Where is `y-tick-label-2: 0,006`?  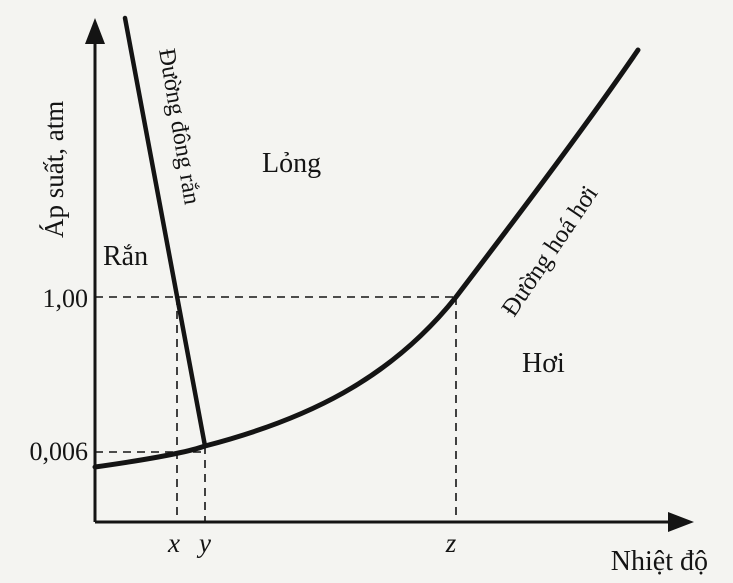
y-tick-label-2: 0,006 is located at coordinates (59, 451).